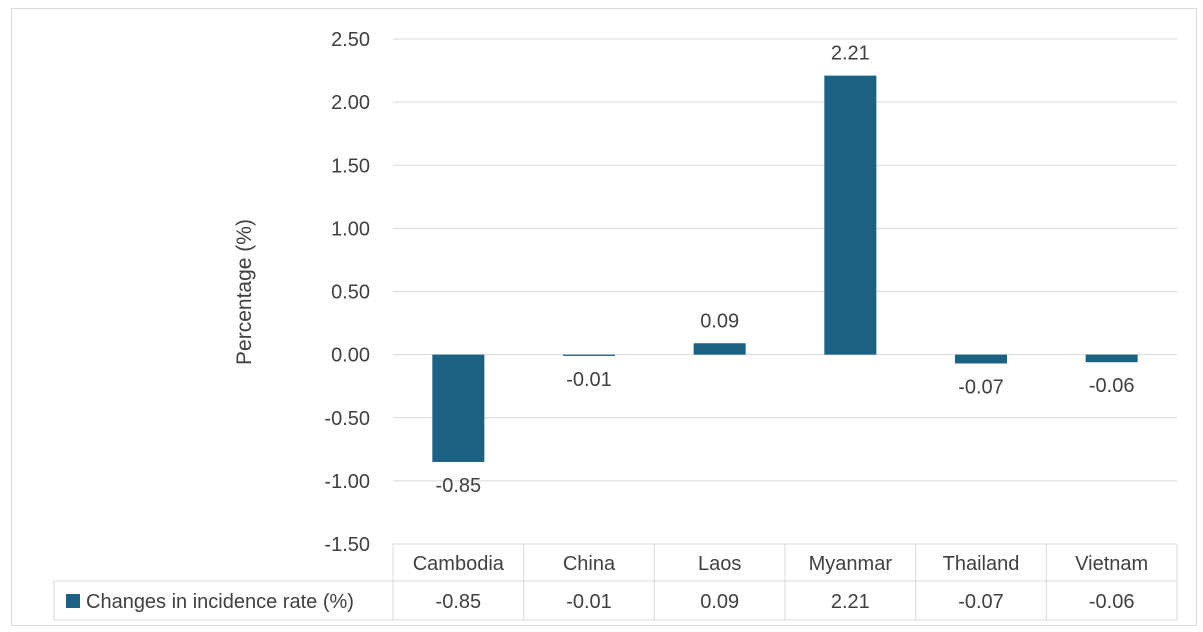 The width and height of the screenshot is (1203, 632). I want to click on y-tick-label: -1.50, so click(347, 545).